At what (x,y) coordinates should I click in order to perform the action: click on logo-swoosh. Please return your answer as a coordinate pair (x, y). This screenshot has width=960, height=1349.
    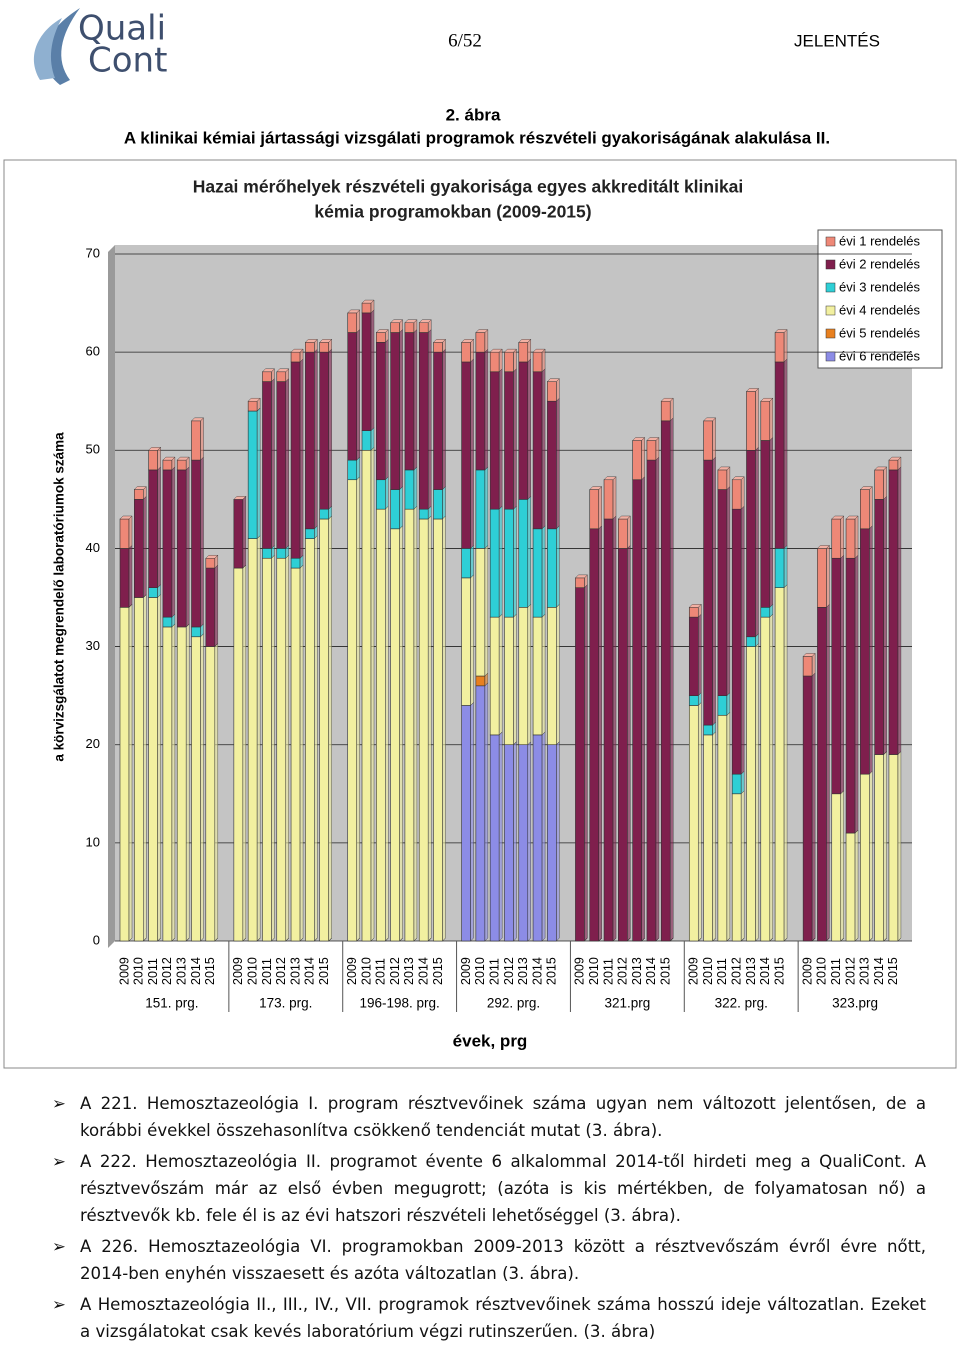
    Looking at the image, I should click on (47, 49).